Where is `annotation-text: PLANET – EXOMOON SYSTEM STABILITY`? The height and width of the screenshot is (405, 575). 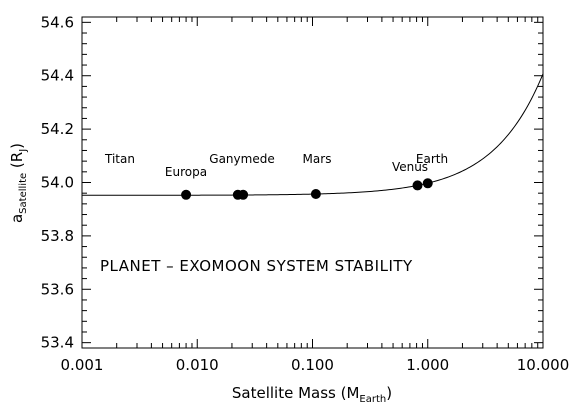
annotation-text: PLANET – EXOMOON SYSTEM STABILITY is located at coordinates (256, 266).